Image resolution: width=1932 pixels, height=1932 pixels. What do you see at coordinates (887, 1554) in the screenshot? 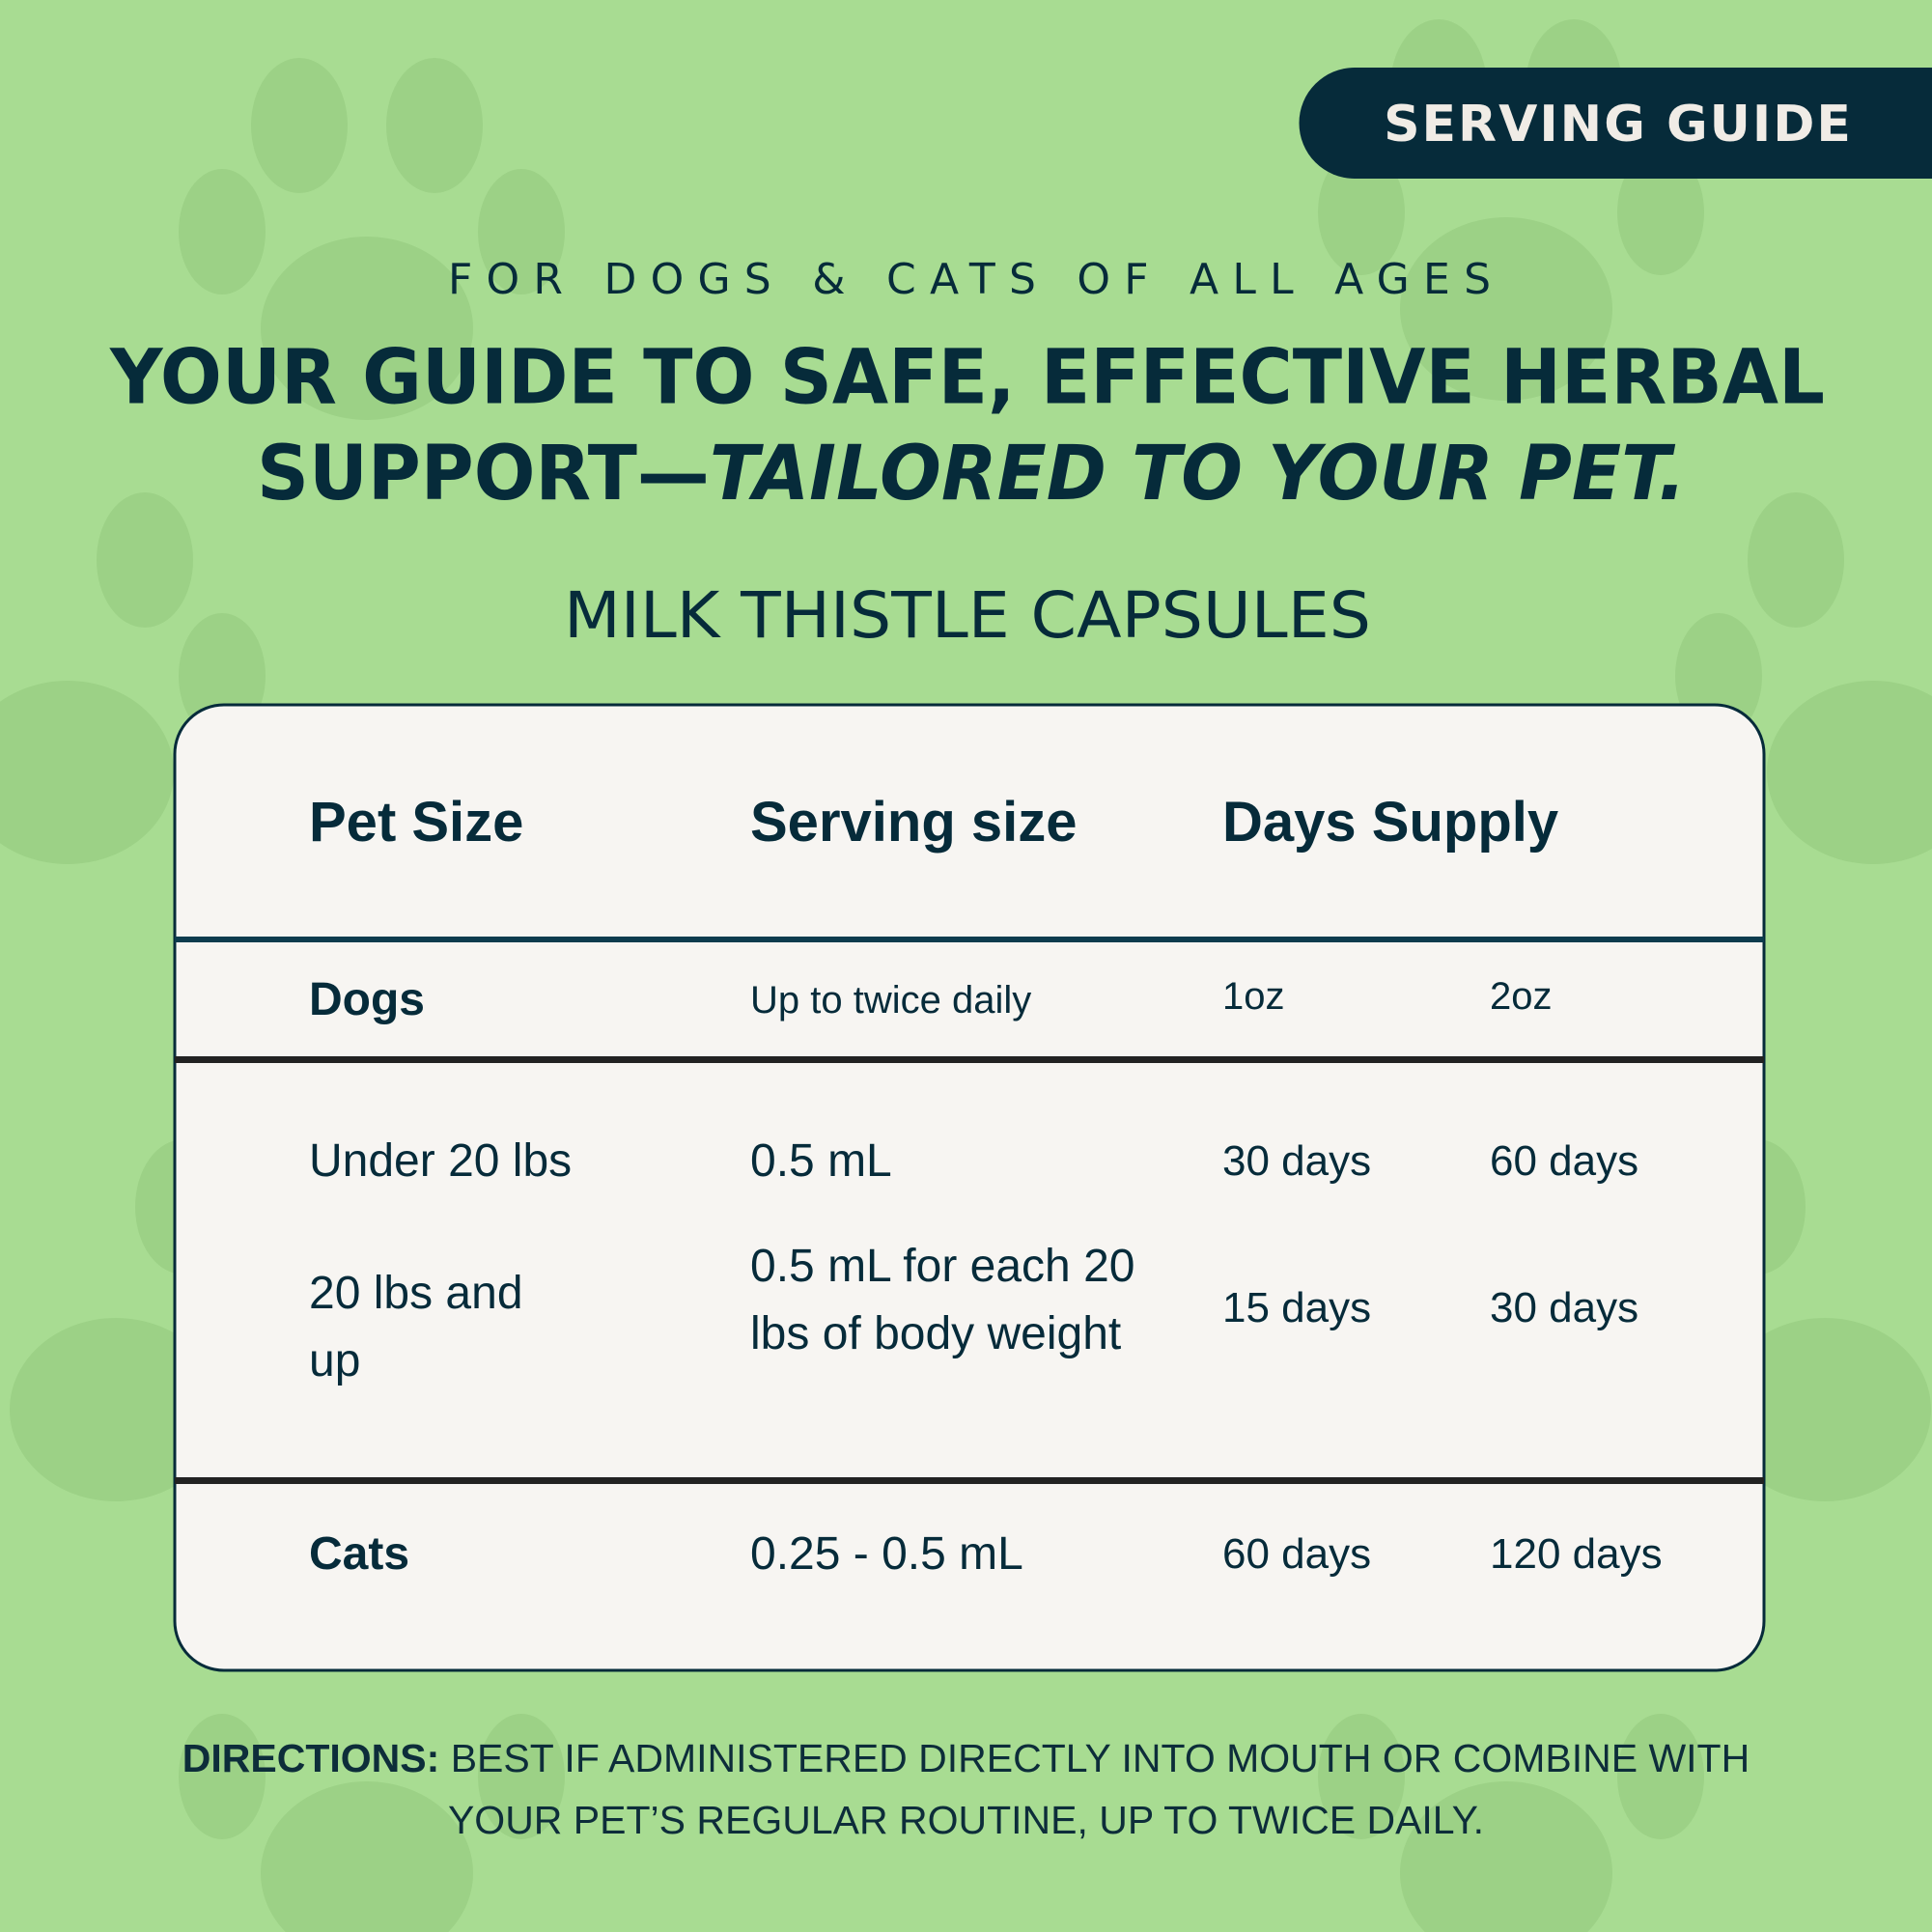
I see `table-cell: 0.25 - 0.5 mL` at bounding box center [887, 1554].